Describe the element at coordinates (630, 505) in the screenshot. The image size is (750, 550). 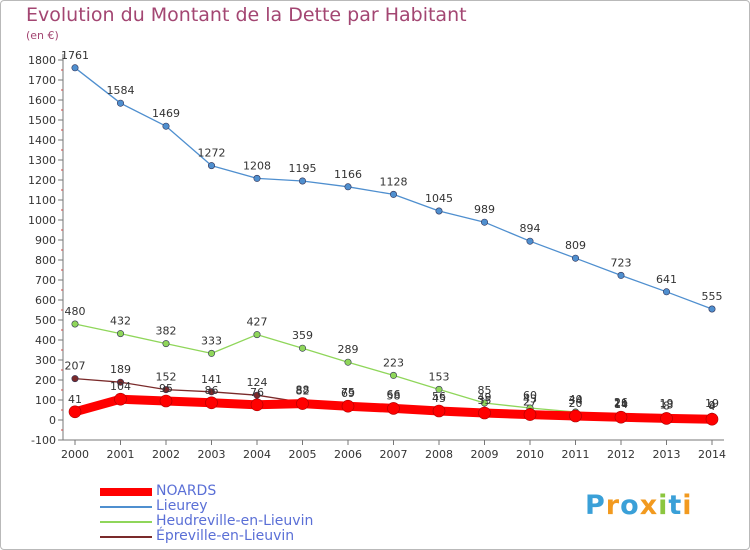
I see `brand-letter: o` at that location.